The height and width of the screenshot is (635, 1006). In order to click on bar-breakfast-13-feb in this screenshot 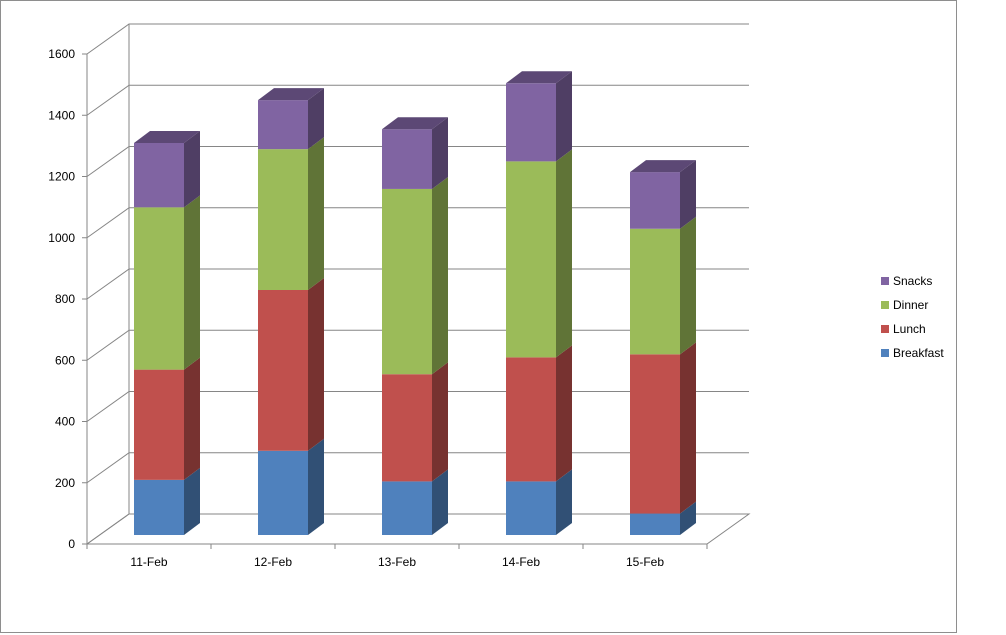, I will do `click(415, 502)`.